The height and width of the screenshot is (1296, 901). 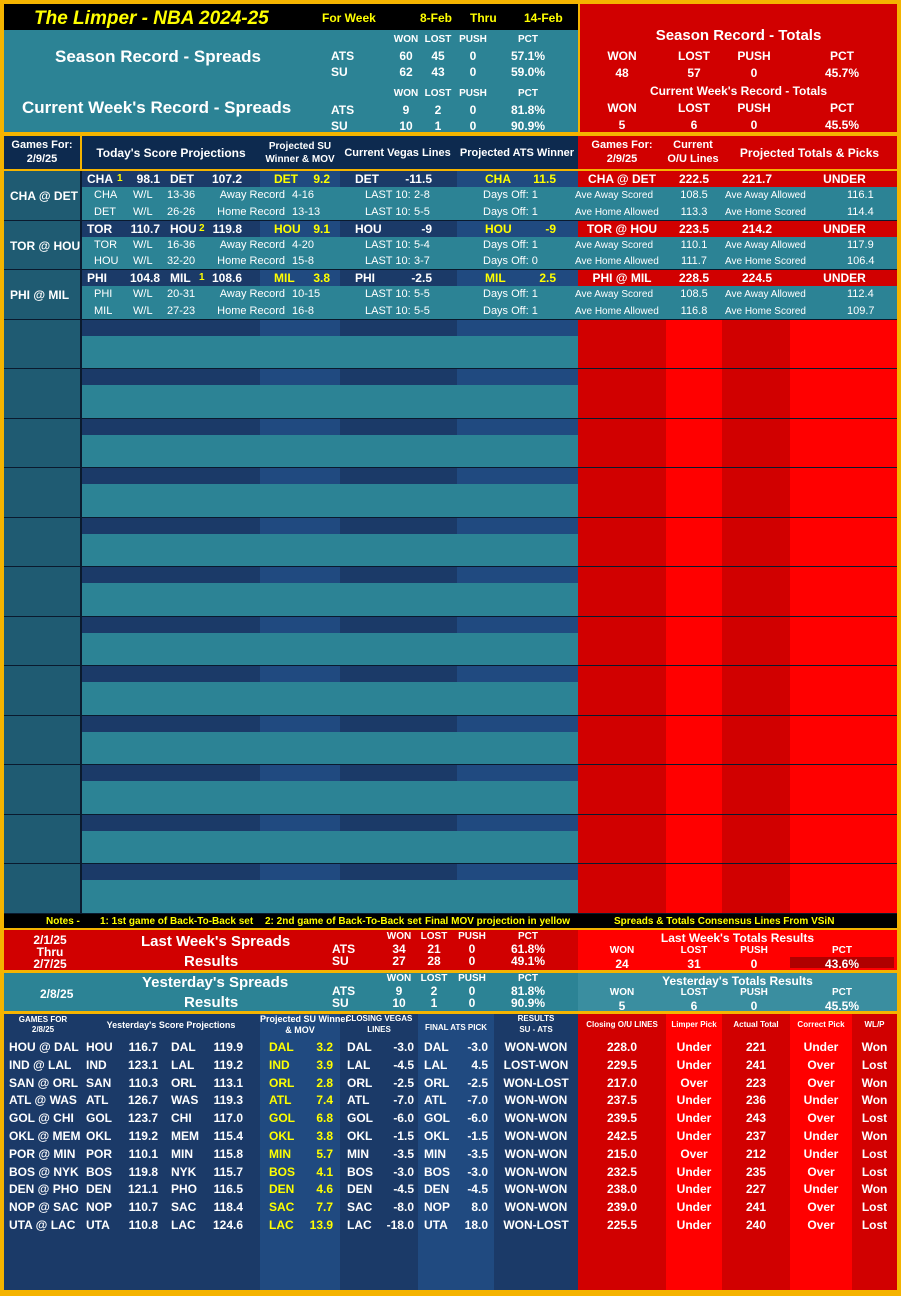 I want to click on result-su-mov: 3.8, so click(x=324, y=1136).